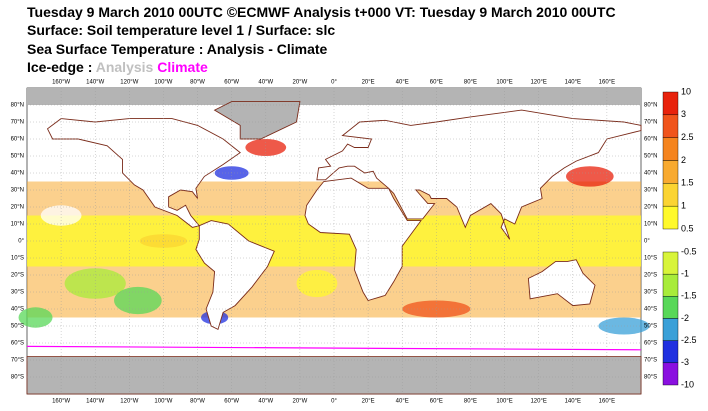 The image size is (708, 411). Describe the element at coordinates (685, 318) in the screenshot. I see `colorbar-label: -2` at that location.